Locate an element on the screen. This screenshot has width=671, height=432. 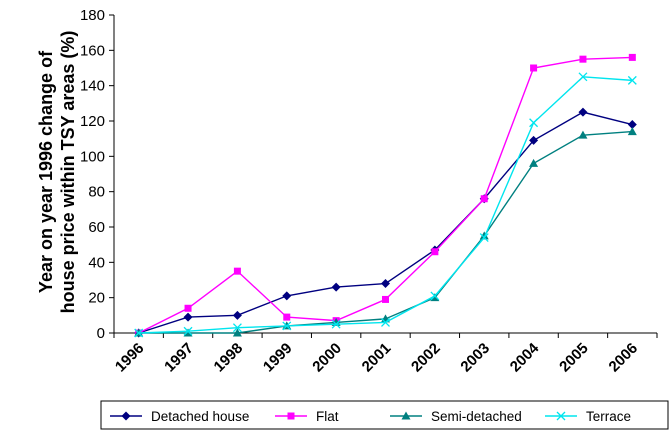
y-tick-label: 100 is located at coordinates (92, 156).